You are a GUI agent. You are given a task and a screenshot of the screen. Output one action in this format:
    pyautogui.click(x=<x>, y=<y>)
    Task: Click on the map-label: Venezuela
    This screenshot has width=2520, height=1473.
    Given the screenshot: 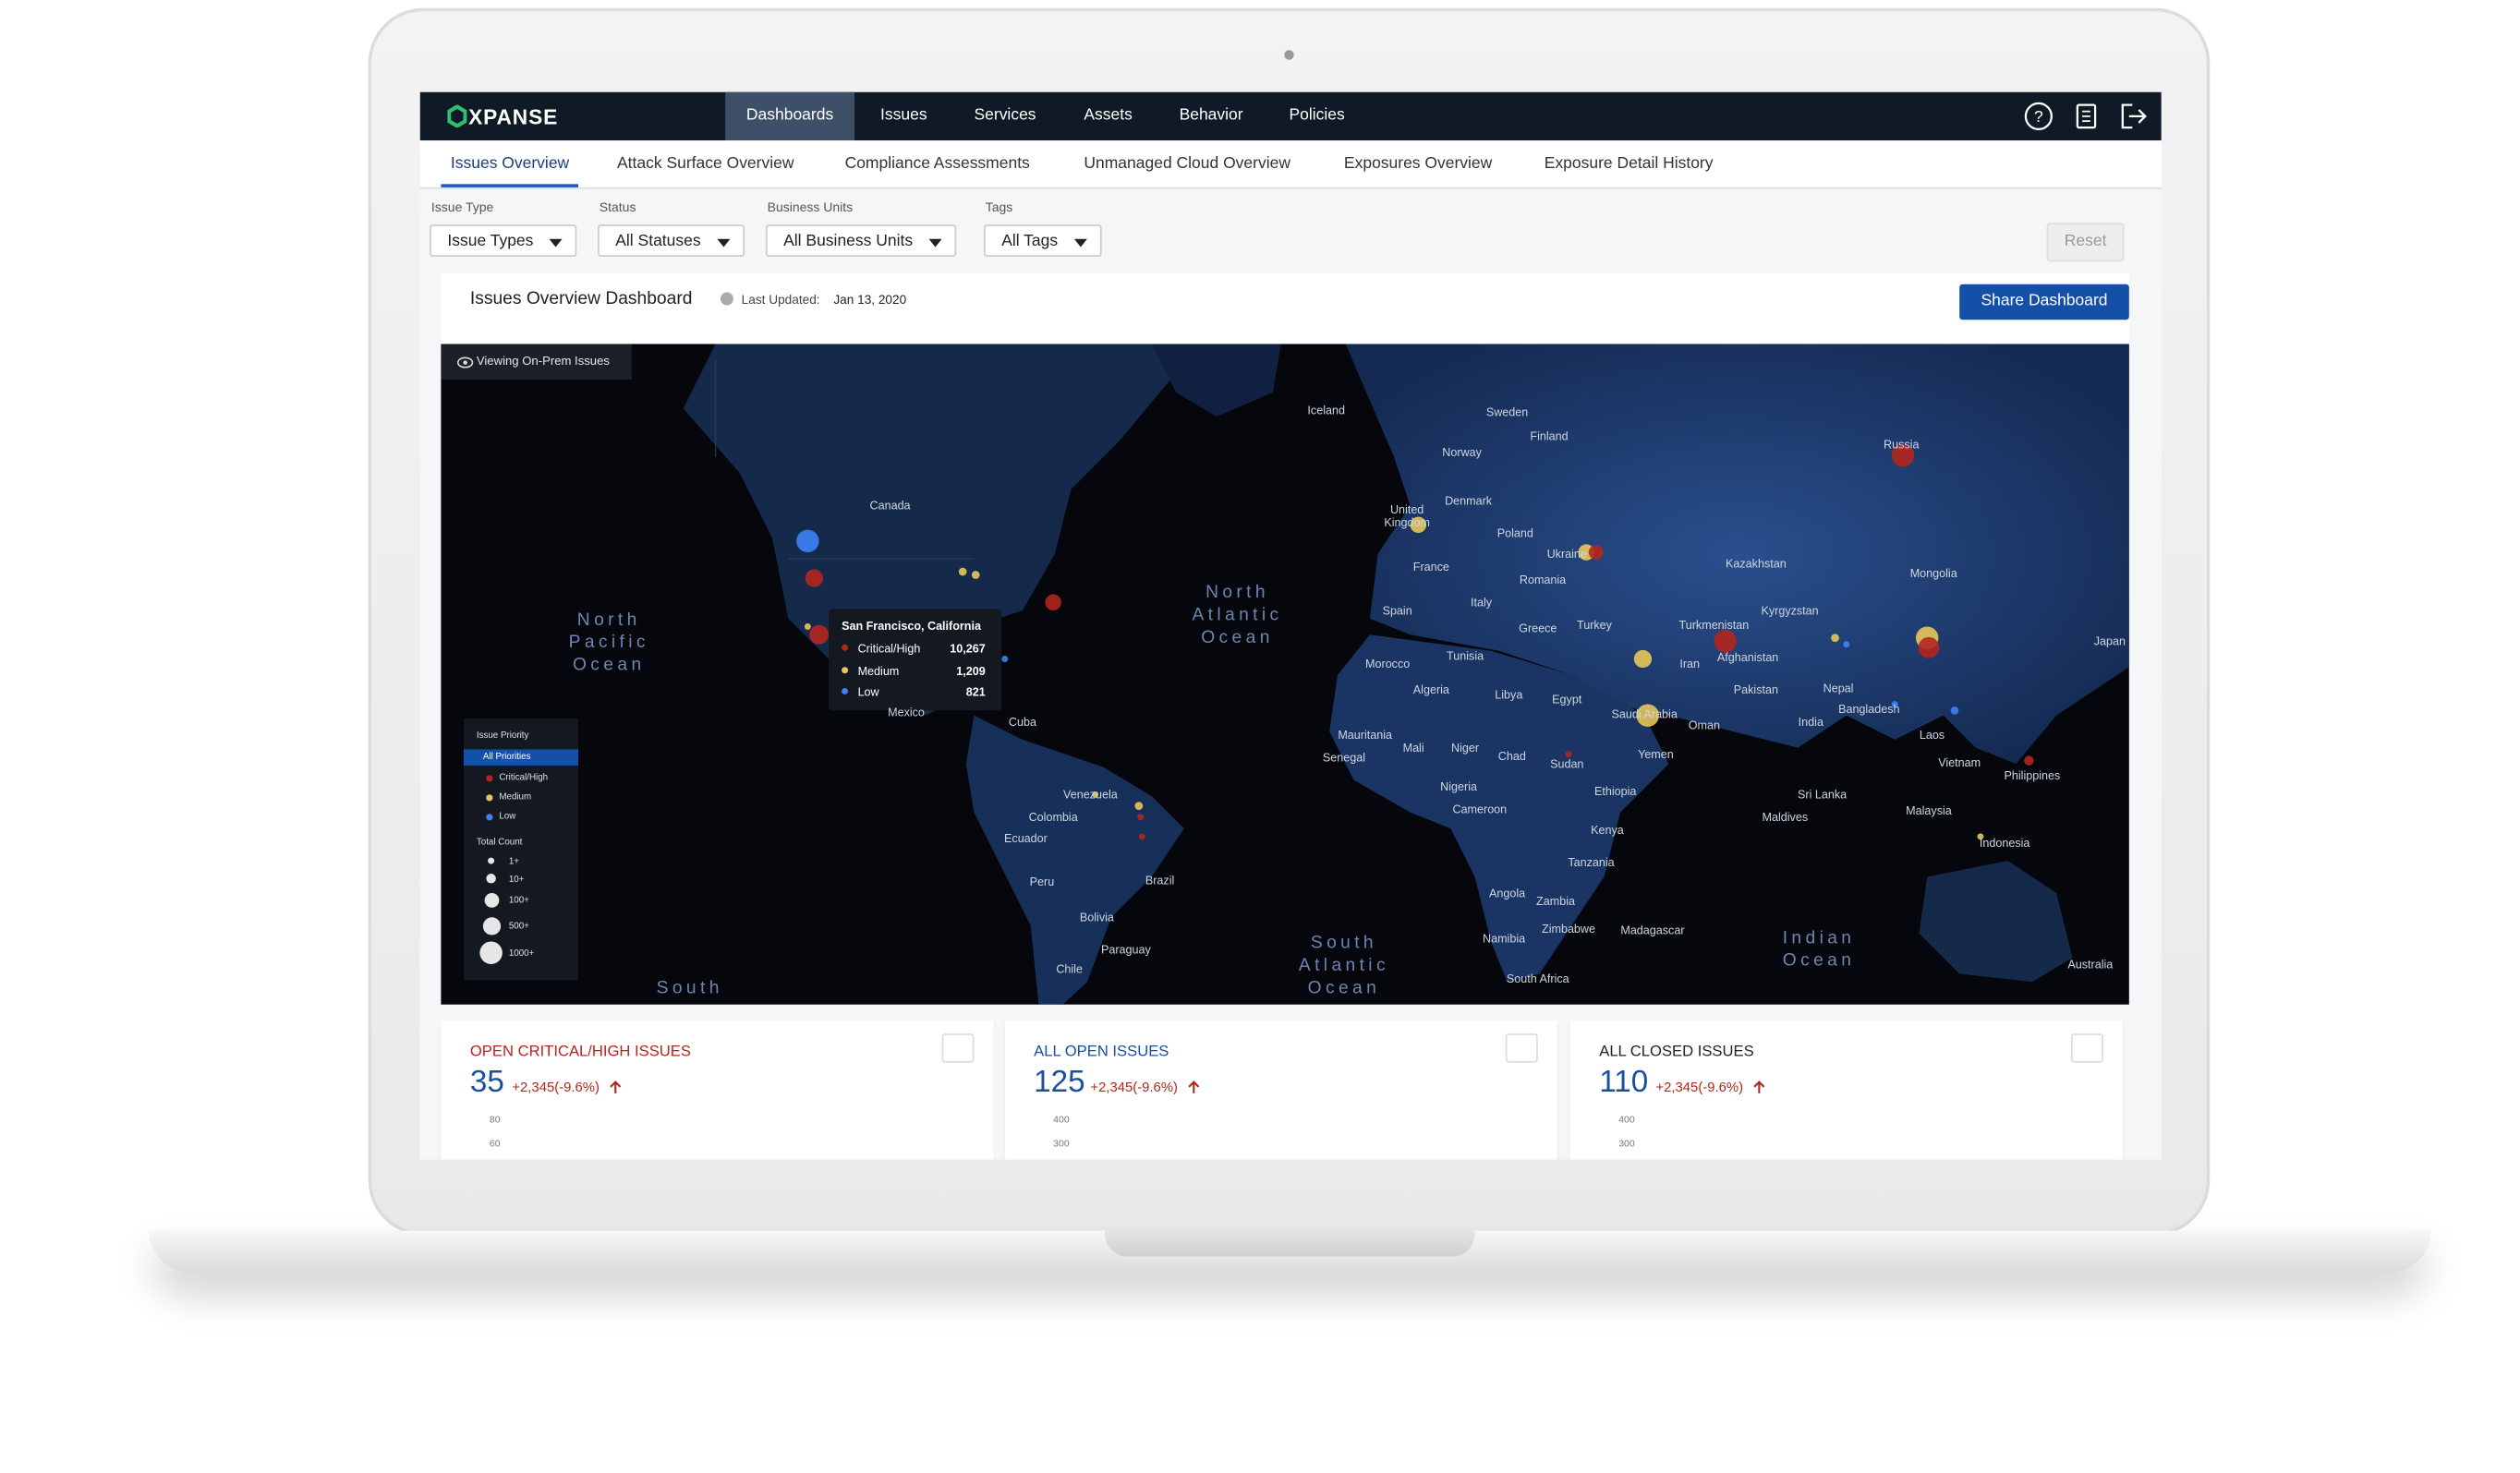 What is the action you would take?
    pyautogui.click(x=1090, y=795)
    